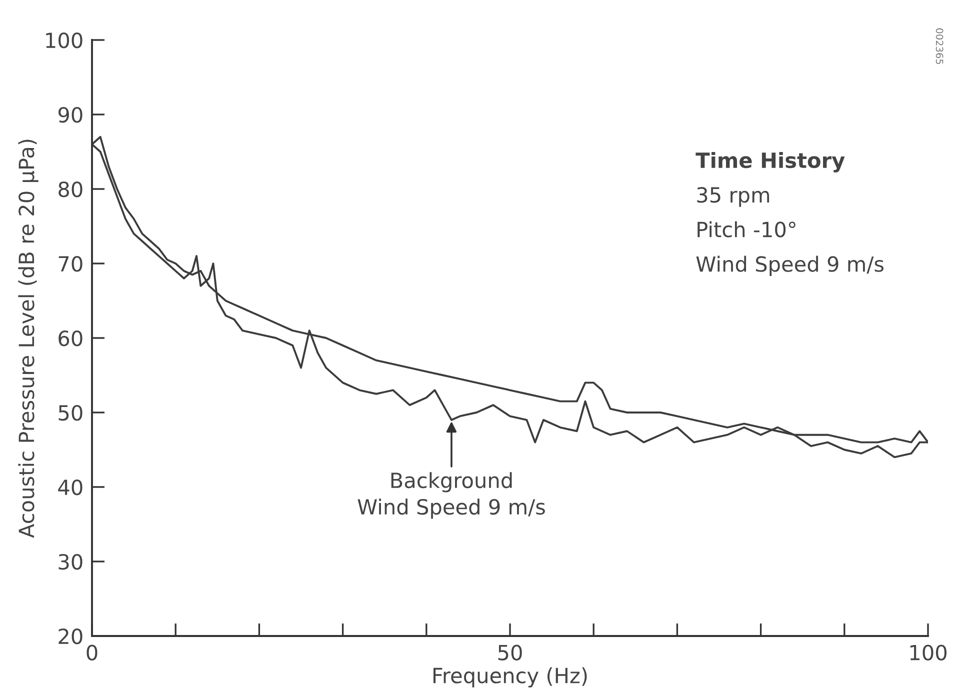 This screenshot has height=694, width=953. I want to click on y-tick-label: 80, so click(70, 189).